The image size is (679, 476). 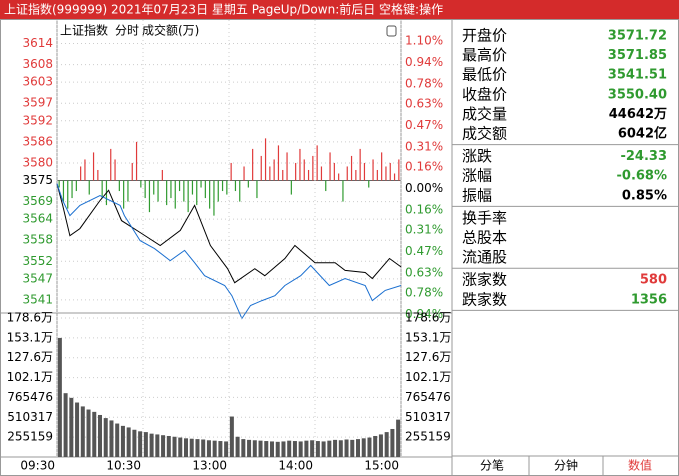 I want to click on stat-label: 开盘价, so click(x=484, y=36).